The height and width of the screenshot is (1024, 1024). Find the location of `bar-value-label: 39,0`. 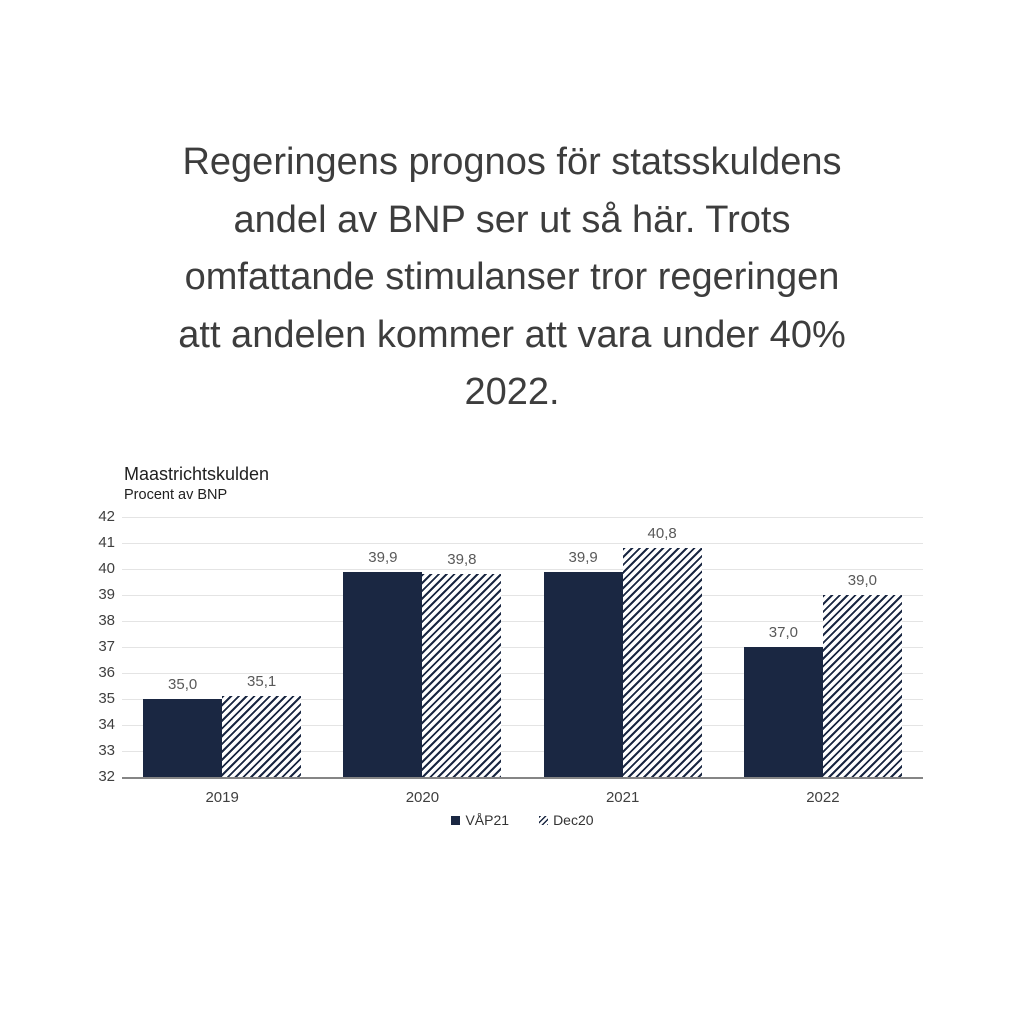

bar-value-label: 39,0 is located at coordinates (862, 580).